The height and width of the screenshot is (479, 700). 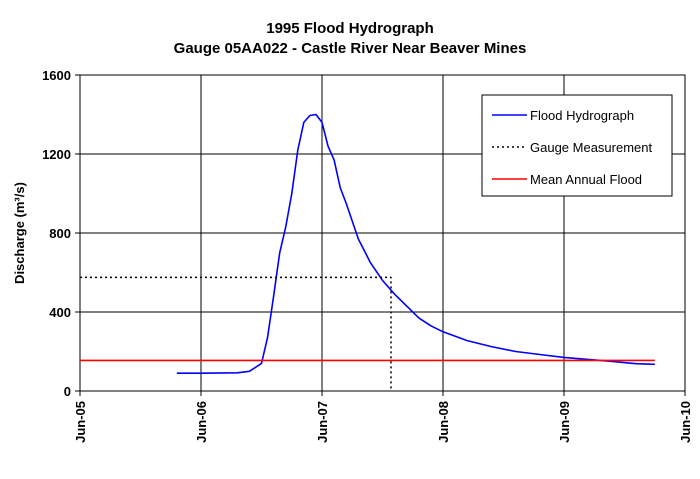 What do you see at coordinates (56, 154) in the screenshot?
I see `y-tick-label: 1200` at bounding box center [56, 154].